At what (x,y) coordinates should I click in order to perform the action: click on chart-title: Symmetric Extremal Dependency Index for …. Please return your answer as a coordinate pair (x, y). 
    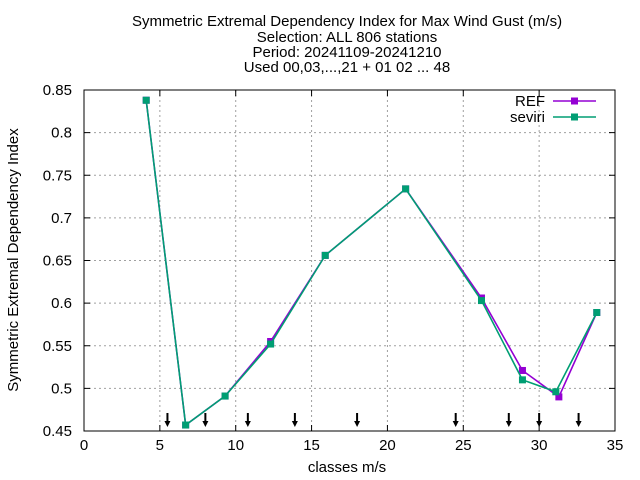
    Looking at the image, I should click on (347, 44).